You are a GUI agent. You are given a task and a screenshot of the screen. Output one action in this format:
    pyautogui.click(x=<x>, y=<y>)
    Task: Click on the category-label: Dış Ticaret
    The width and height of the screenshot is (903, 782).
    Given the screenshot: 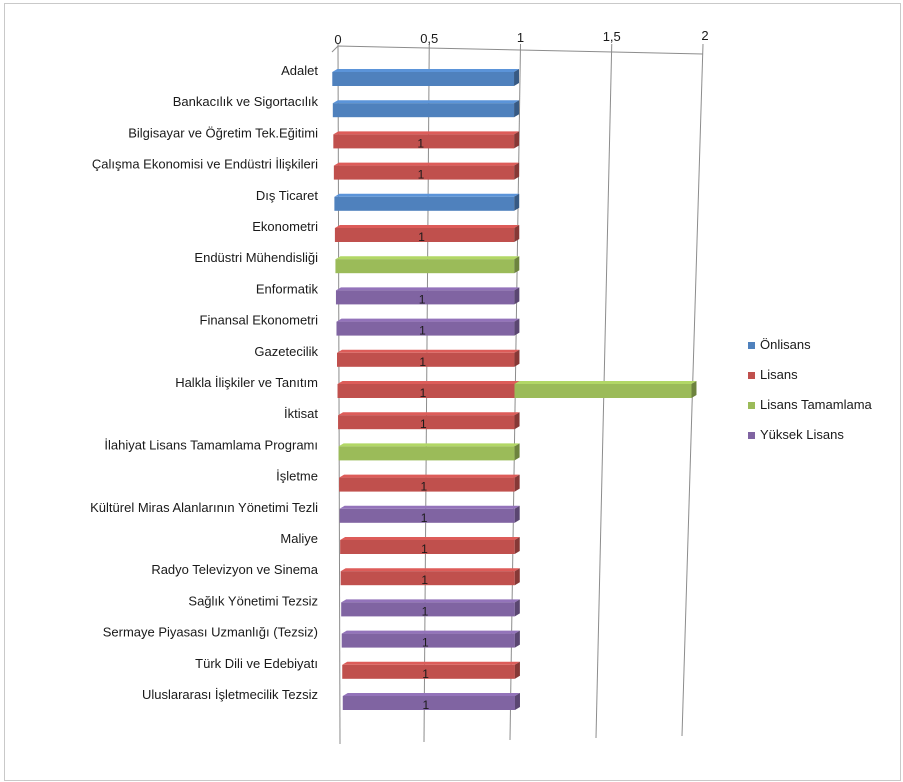 What is the action you would take?
    pyautogui.click(x=287, y=195)
    